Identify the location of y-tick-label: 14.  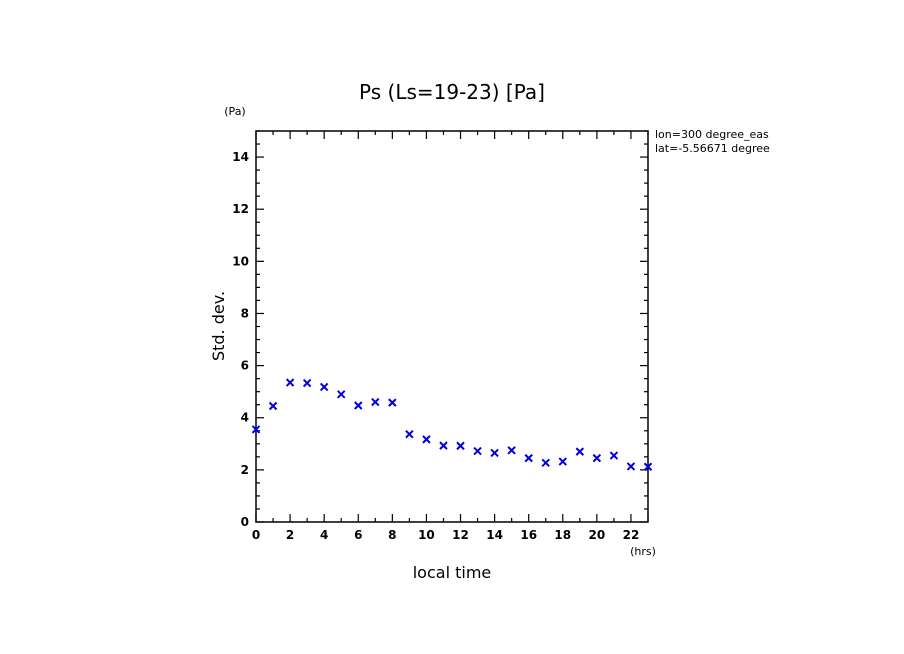
(240, 157).